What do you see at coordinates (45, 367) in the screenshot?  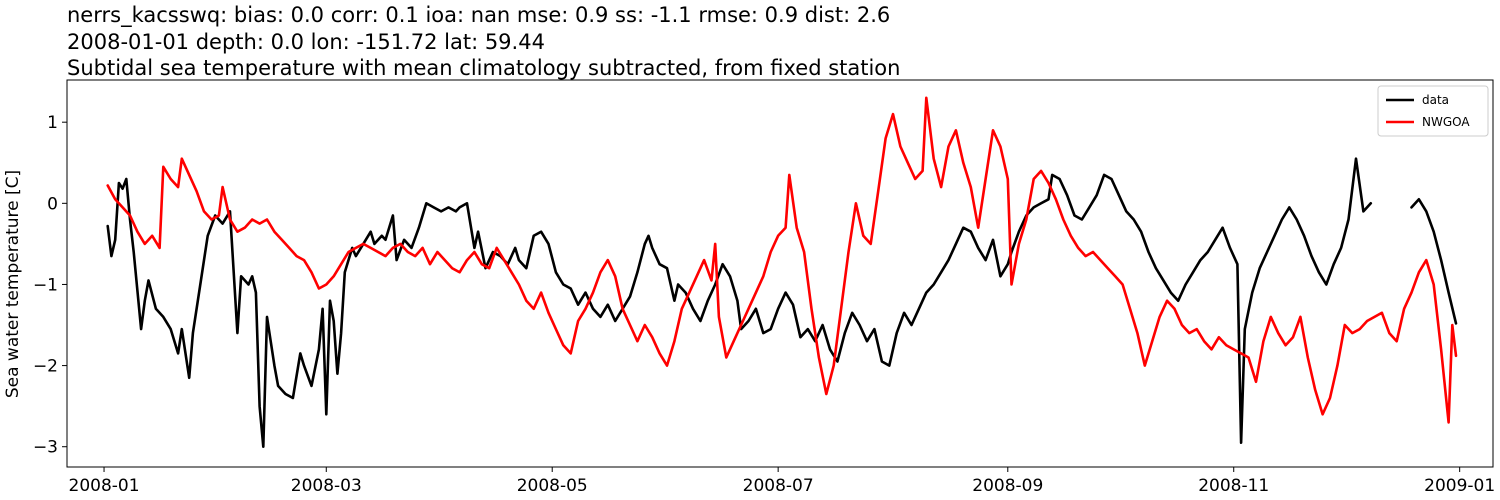 I see `y-tick-label: −2` at bounding box center [45, 367].